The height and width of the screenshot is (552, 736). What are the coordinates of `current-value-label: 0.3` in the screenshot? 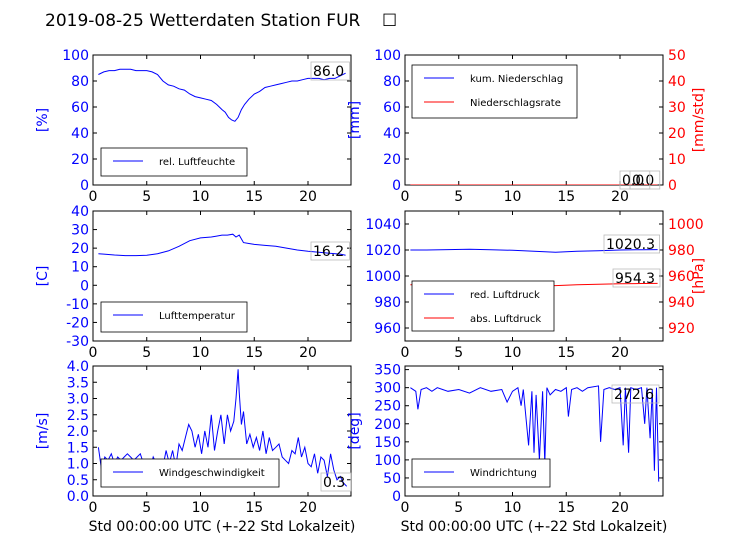 It's located at (334, 483).